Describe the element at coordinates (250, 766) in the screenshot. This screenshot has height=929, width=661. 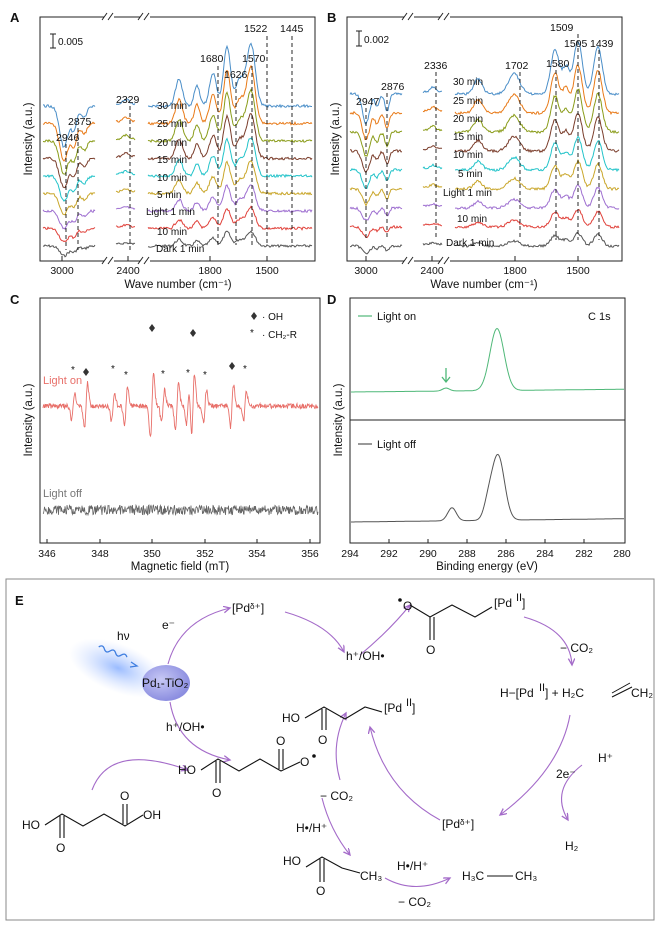
I see `succinate-radical-molecule` at that location.